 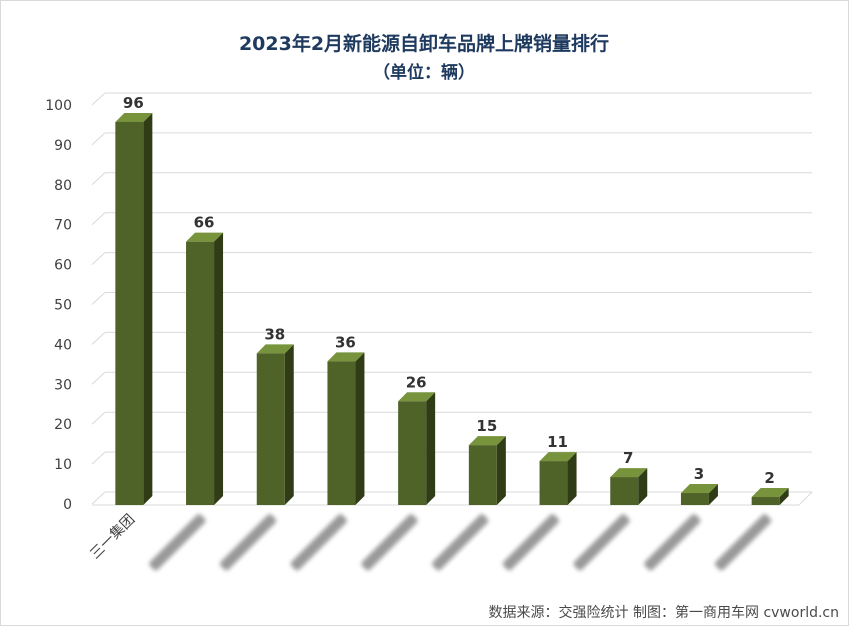 I want to click on category-labels: 三一集团, so click(x=429, y=541).